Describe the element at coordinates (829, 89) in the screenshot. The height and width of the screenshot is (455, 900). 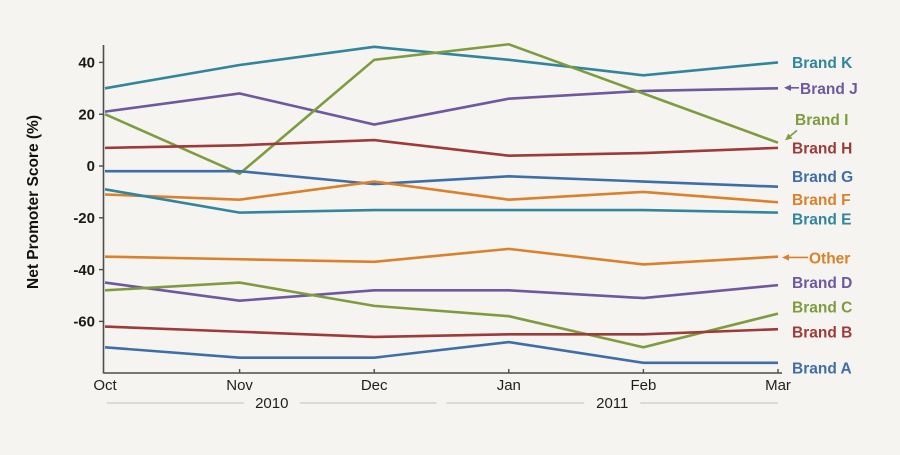
I see `series-label-brand-j: Brand J` at that location.